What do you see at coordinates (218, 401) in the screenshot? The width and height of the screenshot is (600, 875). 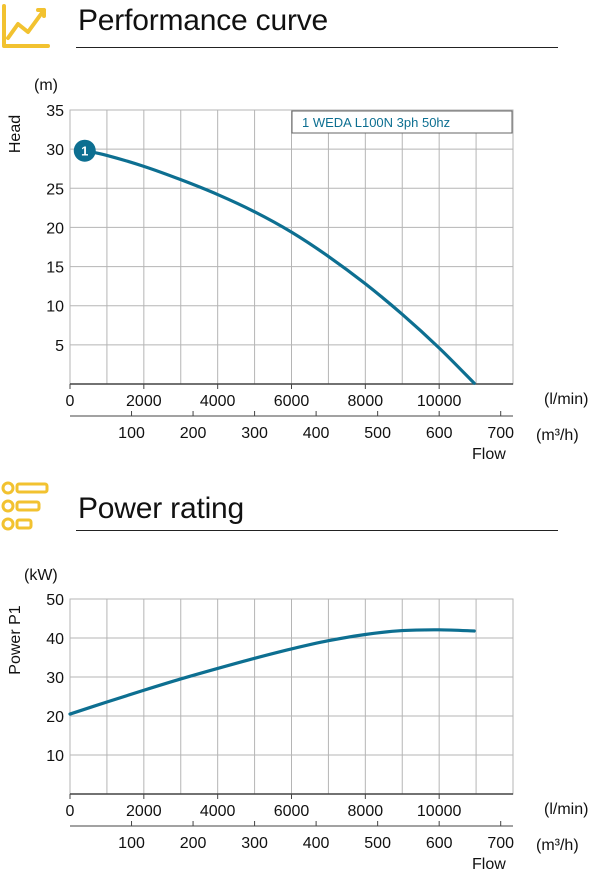 I see `perf-x-tick-label: 4000` at bounding box center [218, 401].